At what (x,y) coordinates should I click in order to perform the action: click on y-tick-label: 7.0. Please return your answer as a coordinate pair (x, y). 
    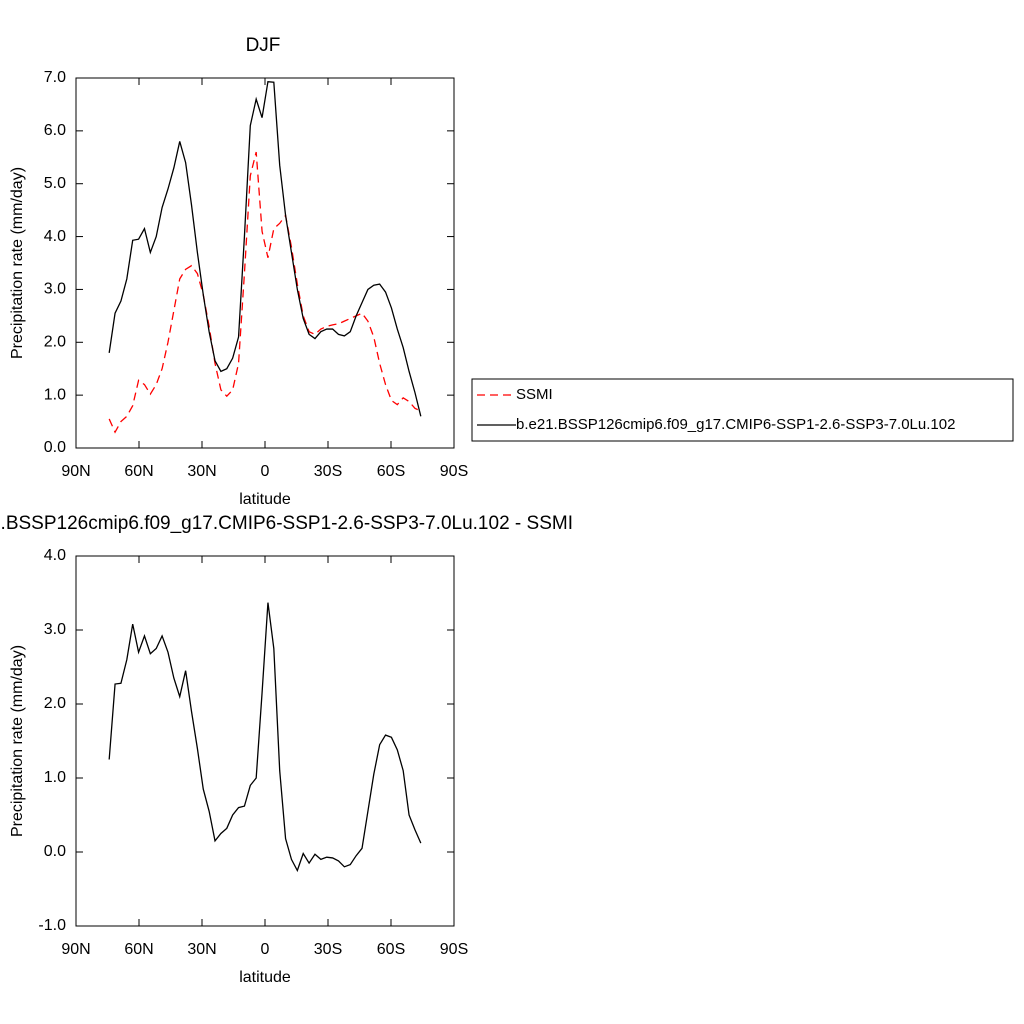
    Looking at the image, I should click on (55, 77).